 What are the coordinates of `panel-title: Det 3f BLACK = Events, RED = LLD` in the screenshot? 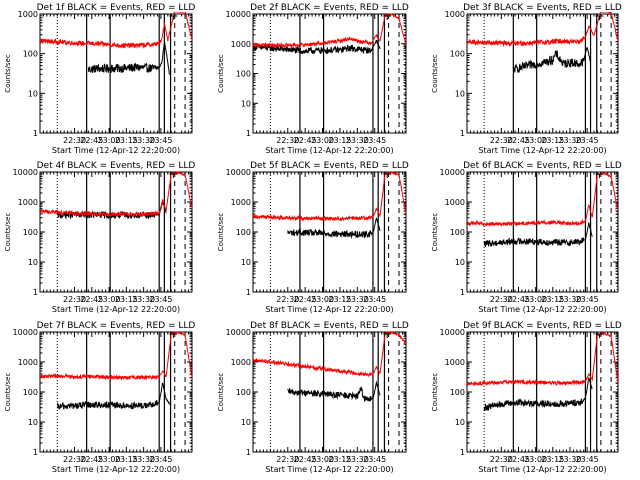 It's located at (542, 8).